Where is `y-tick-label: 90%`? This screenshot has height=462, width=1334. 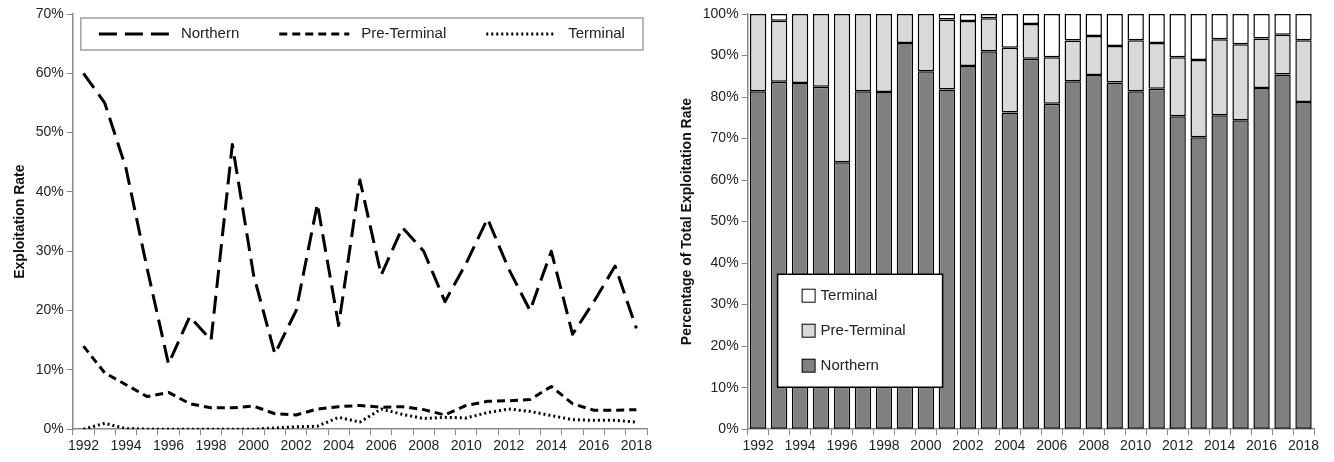 y-tick-label: 90% is located at coordinates (724, 54).